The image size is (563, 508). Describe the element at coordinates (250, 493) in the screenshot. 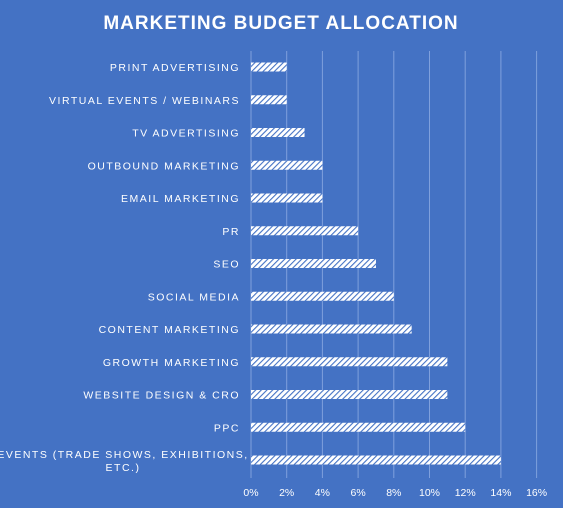

I see `x-tick-label: 0%` at that location.